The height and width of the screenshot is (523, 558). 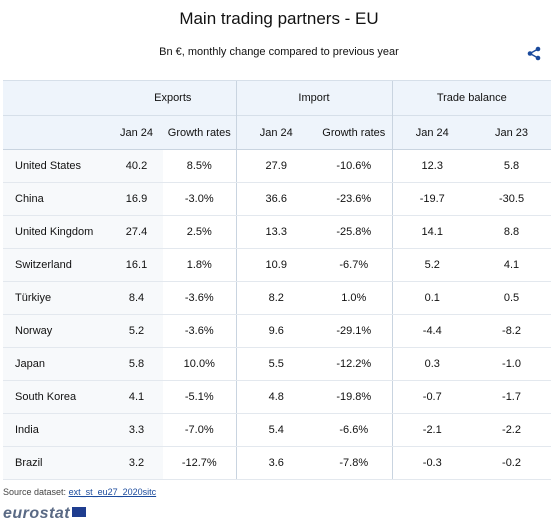 I want to click on table-row: Türkiye 8.4 -3.6% 8.2 1.0% 0.1 0.5, so click(x=277, y=298).